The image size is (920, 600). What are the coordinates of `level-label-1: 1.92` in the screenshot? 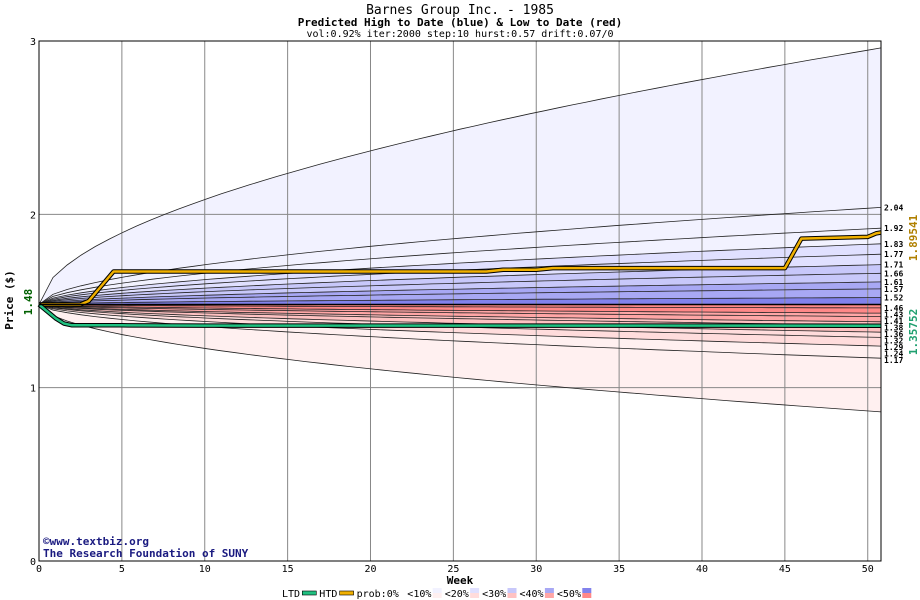 It's located at (893, 228).